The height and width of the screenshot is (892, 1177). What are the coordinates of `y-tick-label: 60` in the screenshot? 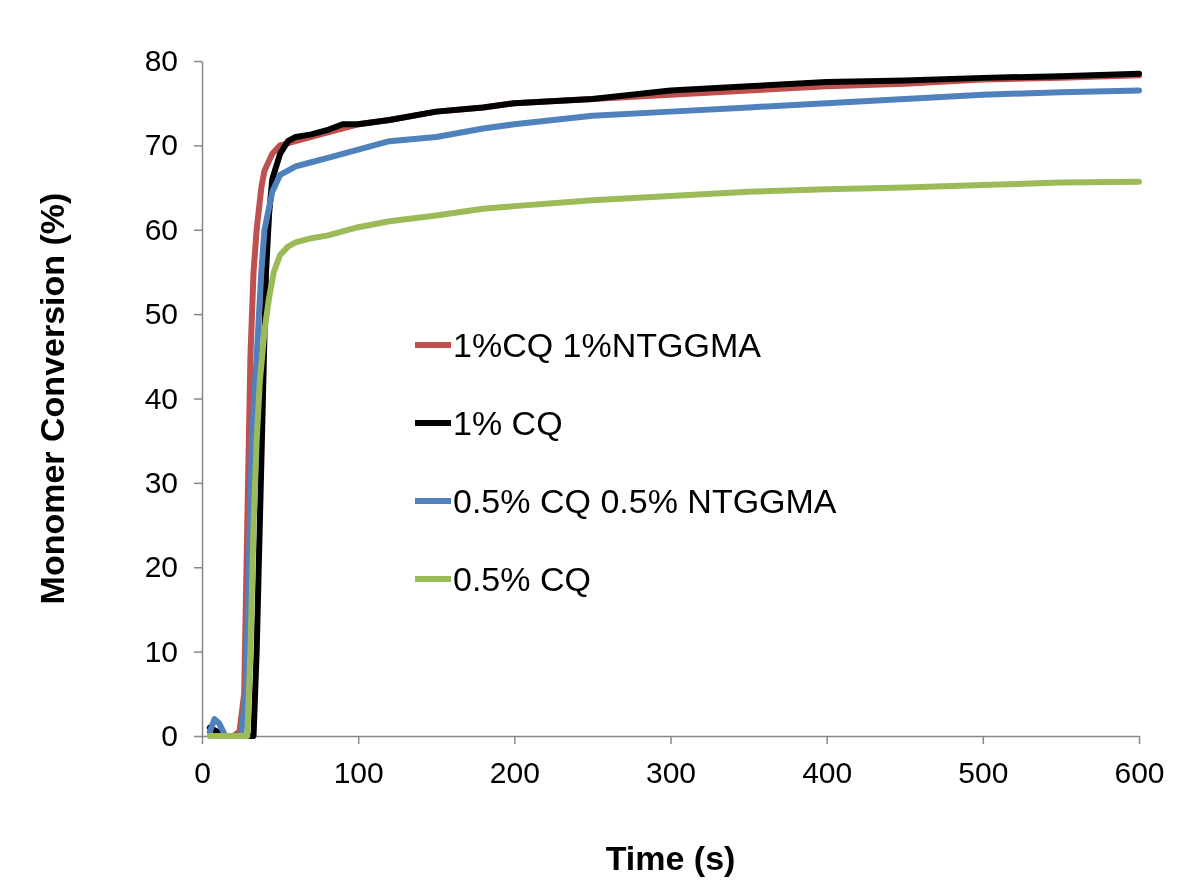 It's located at (161, 229).